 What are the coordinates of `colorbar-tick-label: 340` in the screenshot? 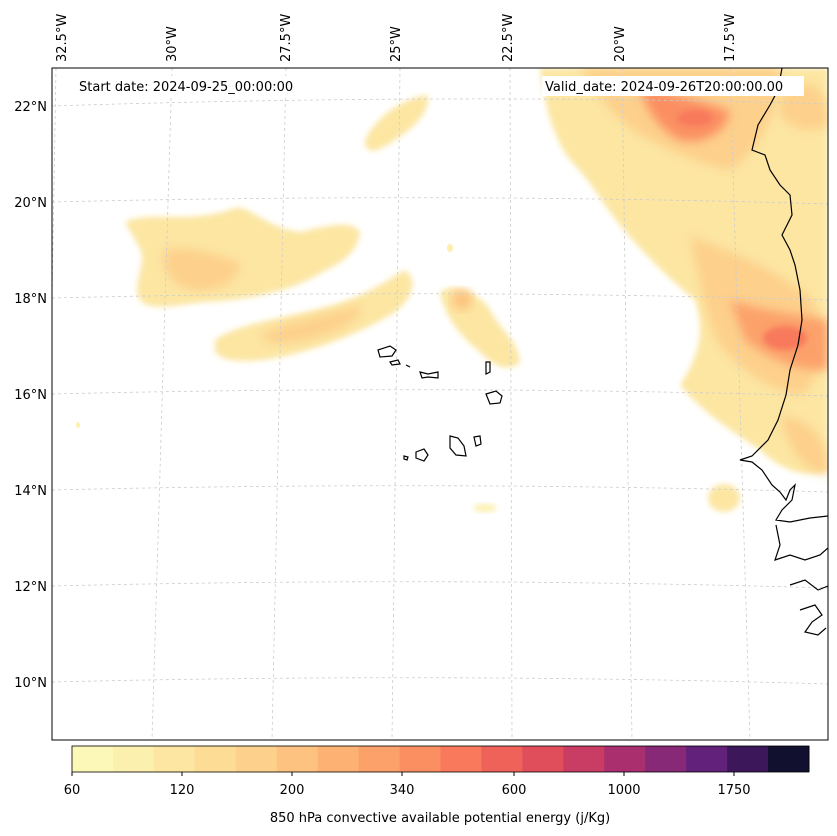 It's located at (402, 790).